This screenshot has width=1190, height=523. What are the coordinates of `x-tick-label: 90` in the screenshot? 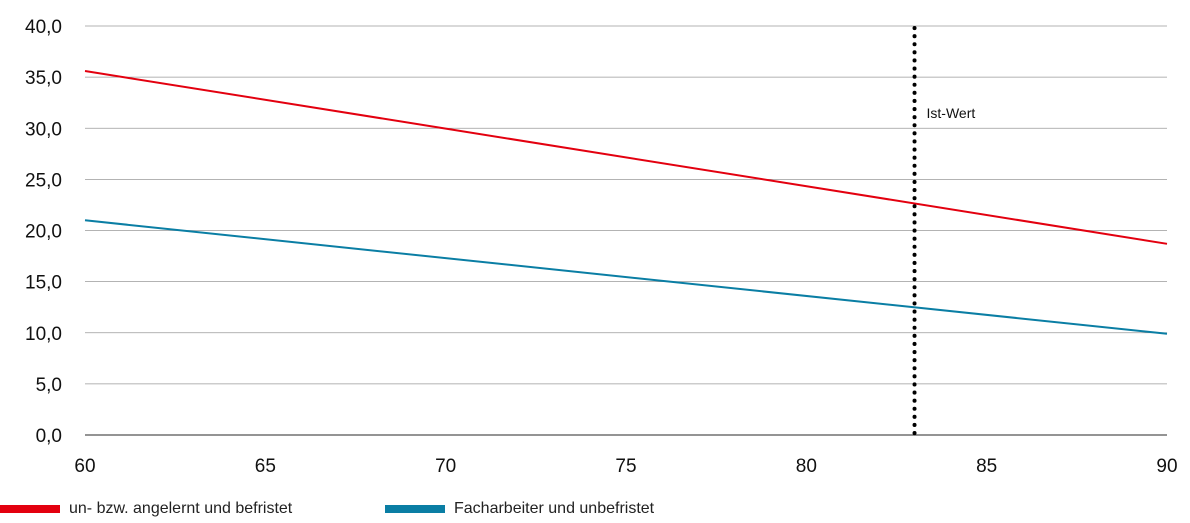 It's located at (1166, 466).